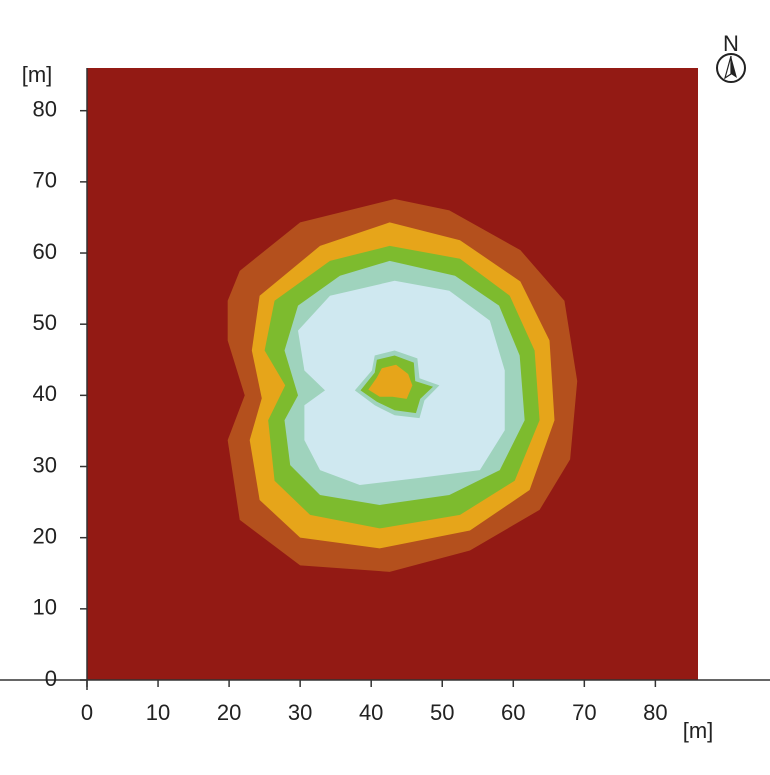  I want to click on compass-needle-right, so click(734, 67).